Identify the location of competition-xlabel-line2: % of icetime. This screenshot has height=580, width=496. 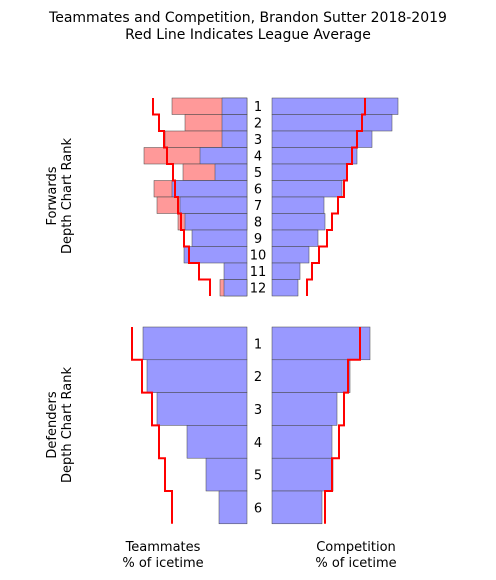
(355, 563).